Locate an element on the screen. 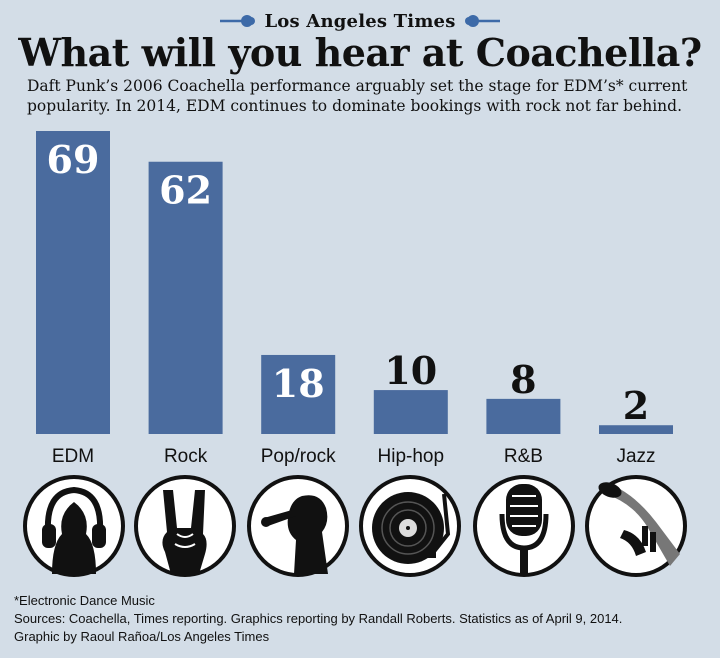  masthead-brand: Los Angeles Times is located at coordinates (360, 21).